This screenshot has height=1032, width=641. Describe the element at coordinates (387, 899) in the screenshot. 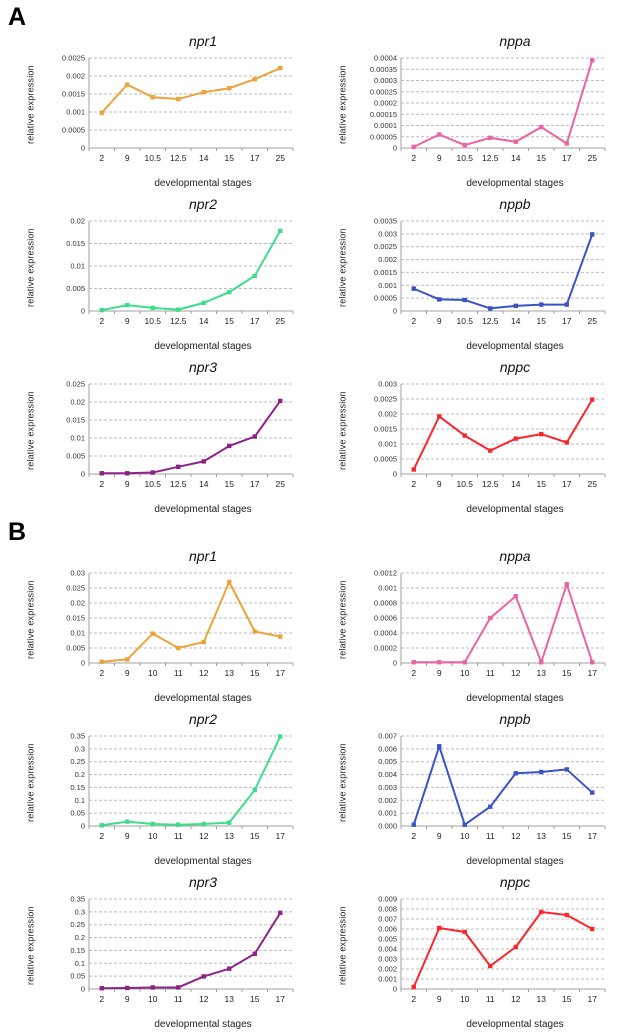

I see `svg-text: 0.009` at that location.